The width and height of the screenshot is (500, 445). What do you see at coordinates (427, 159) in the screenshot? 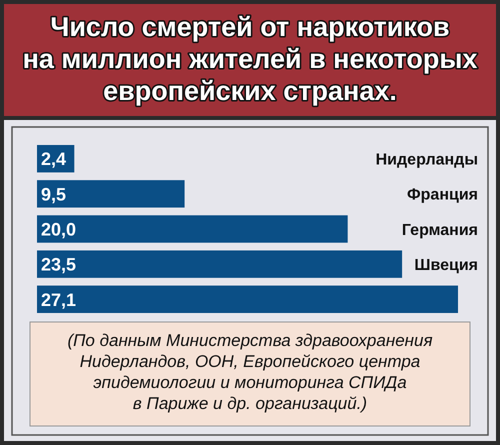
I see `y-tick-label: Нидерланды` at bounding box center [427, 159].